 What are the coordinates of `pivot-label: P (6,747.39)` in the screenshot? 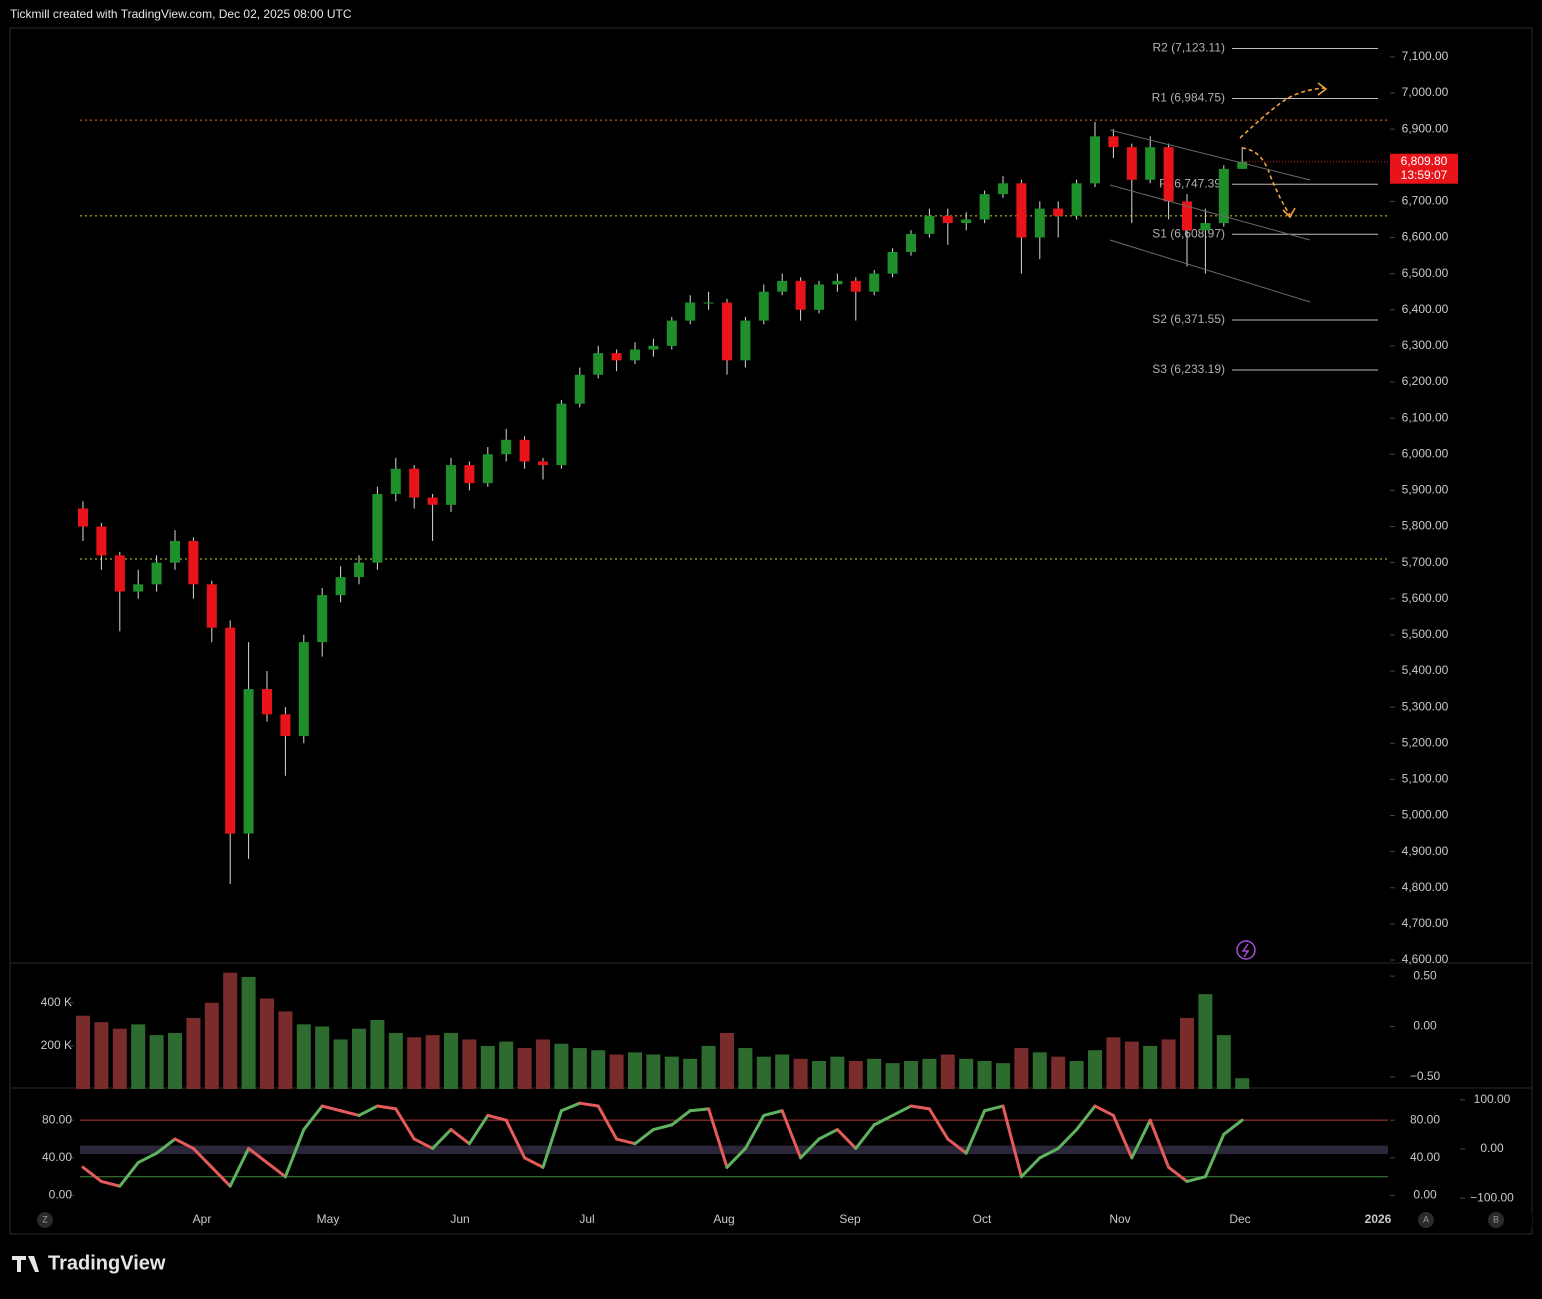 It's located at (1192, 183).